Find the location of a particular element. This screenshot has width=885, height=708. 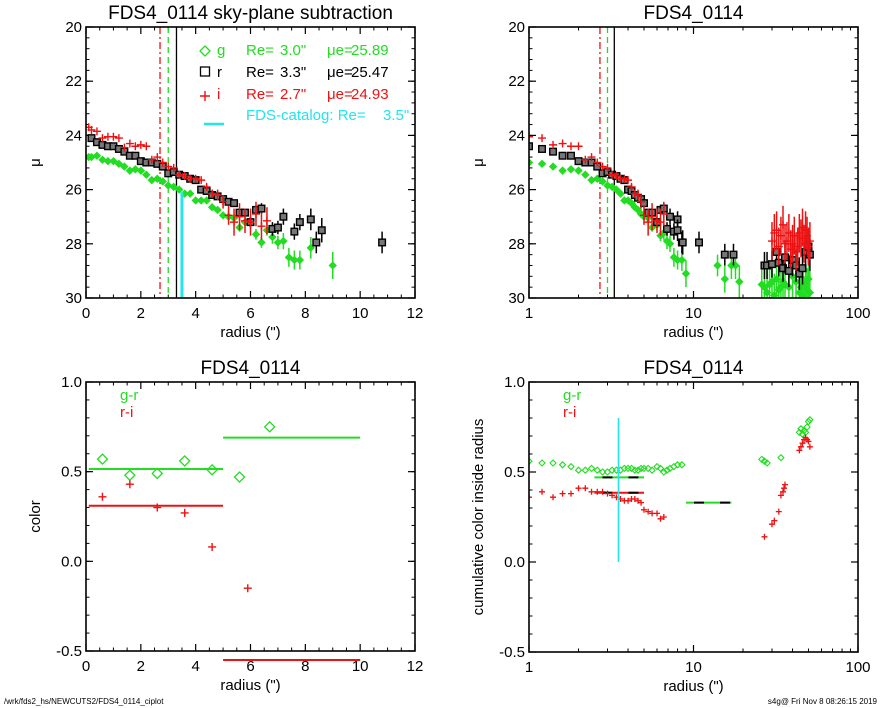

y-tick-label: 22 is located at coordinates (73, 81).